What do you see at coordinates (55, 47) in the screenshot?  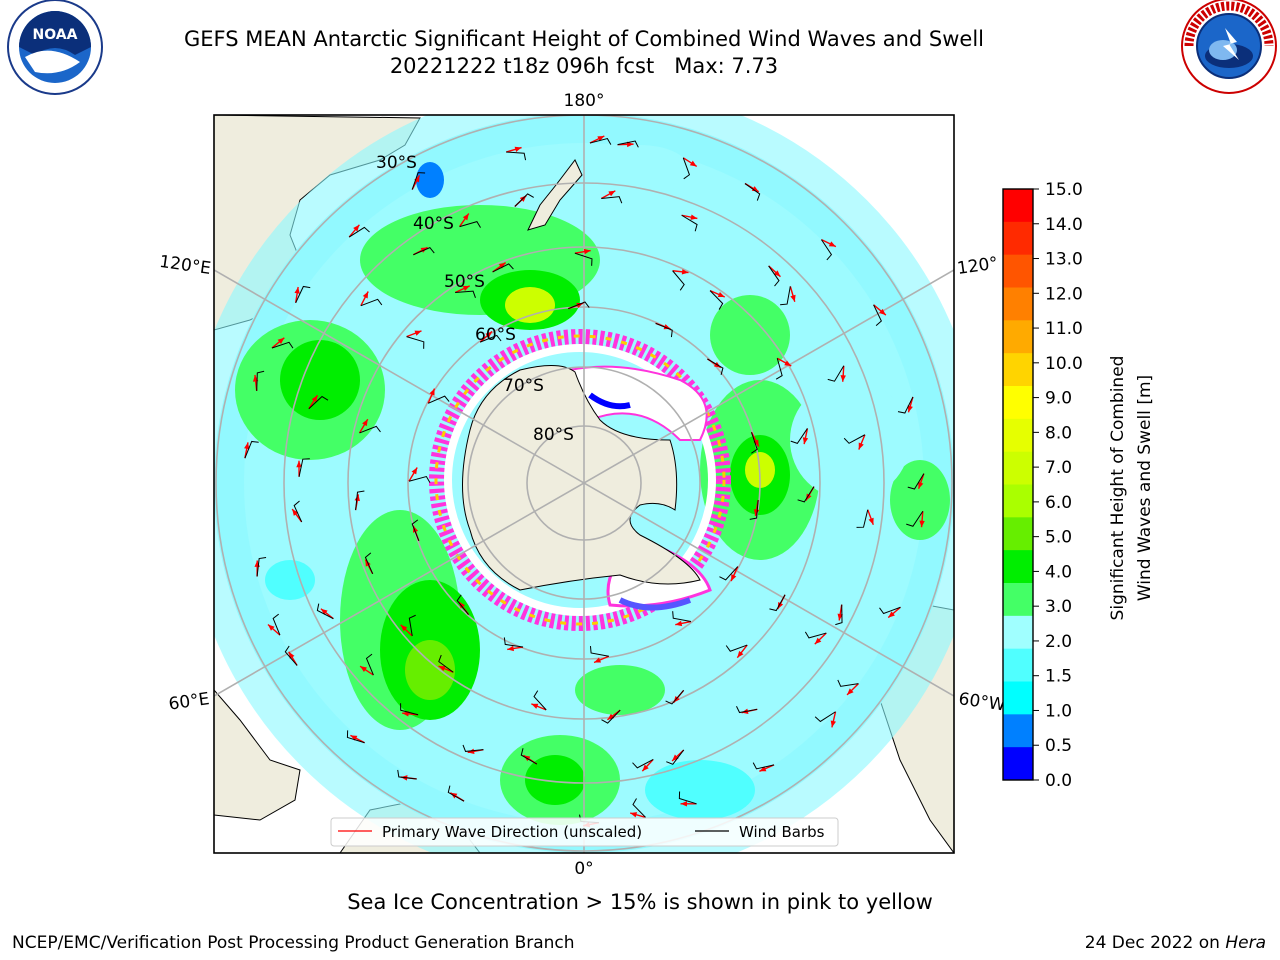 I see `noaa-logo: NOAA` at bounding box center [55, 47].